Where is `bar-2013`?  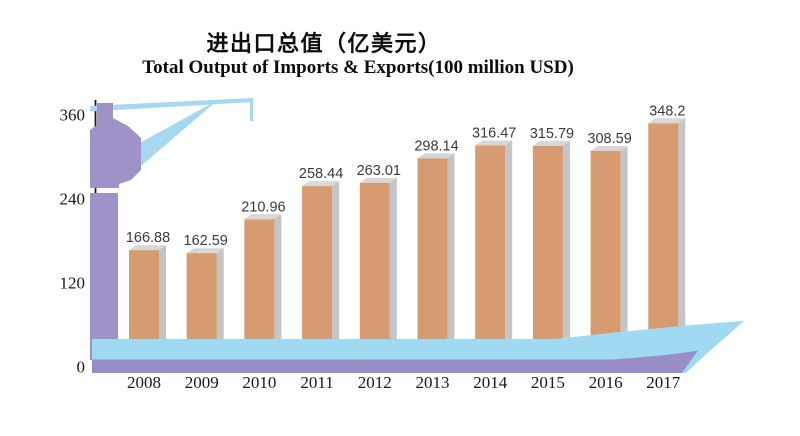
bar-2013 is located at coordinates (432, 260).